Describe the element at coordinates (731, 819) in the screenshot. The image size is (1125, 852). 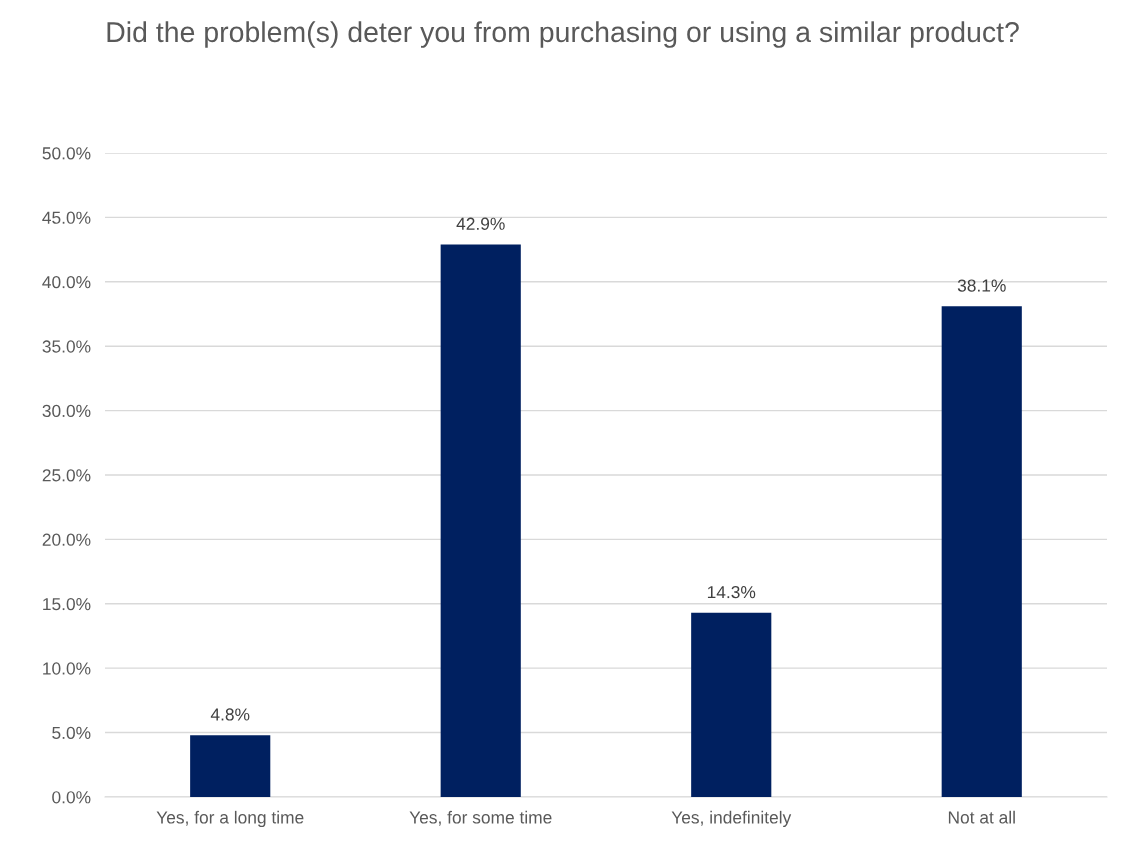
I see `x-tick-label: Yes, indefinitely` at that location.